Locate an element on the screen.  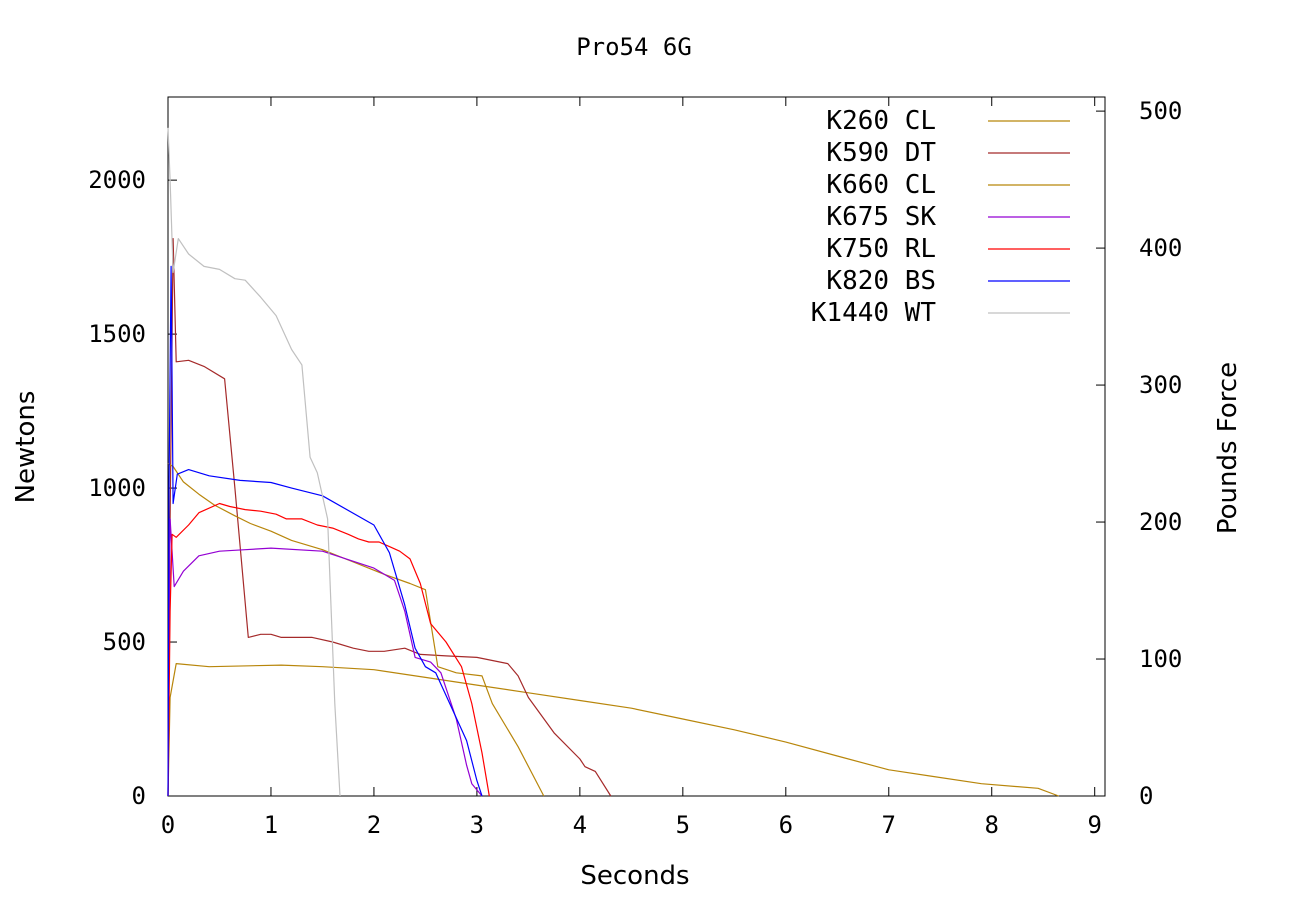
x-tick-label: 5 is located at coordinates (683, 825).